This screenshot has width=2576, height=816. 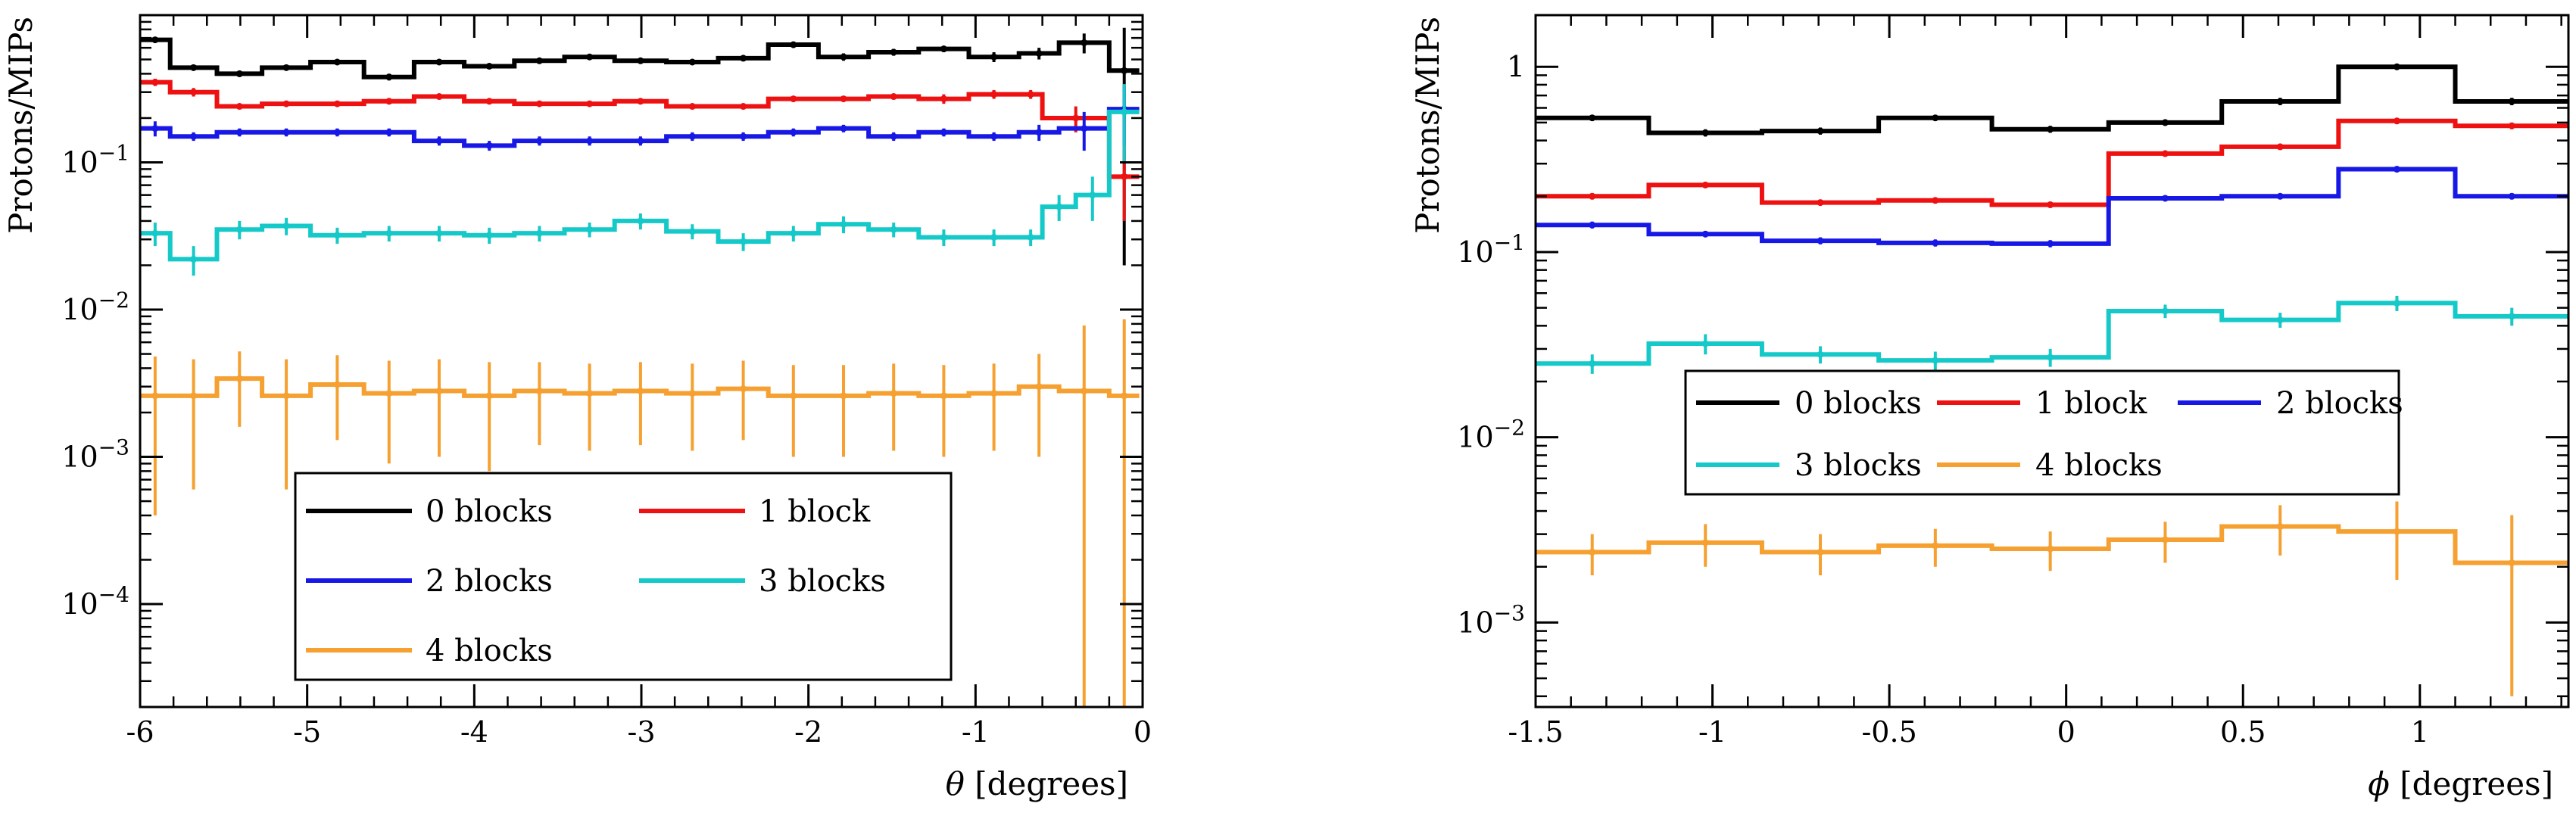 What do you see at coordinates (1516, 66) in the screenshot?
I see `y-tick-label: 1` at bounding box center [1516, 66].